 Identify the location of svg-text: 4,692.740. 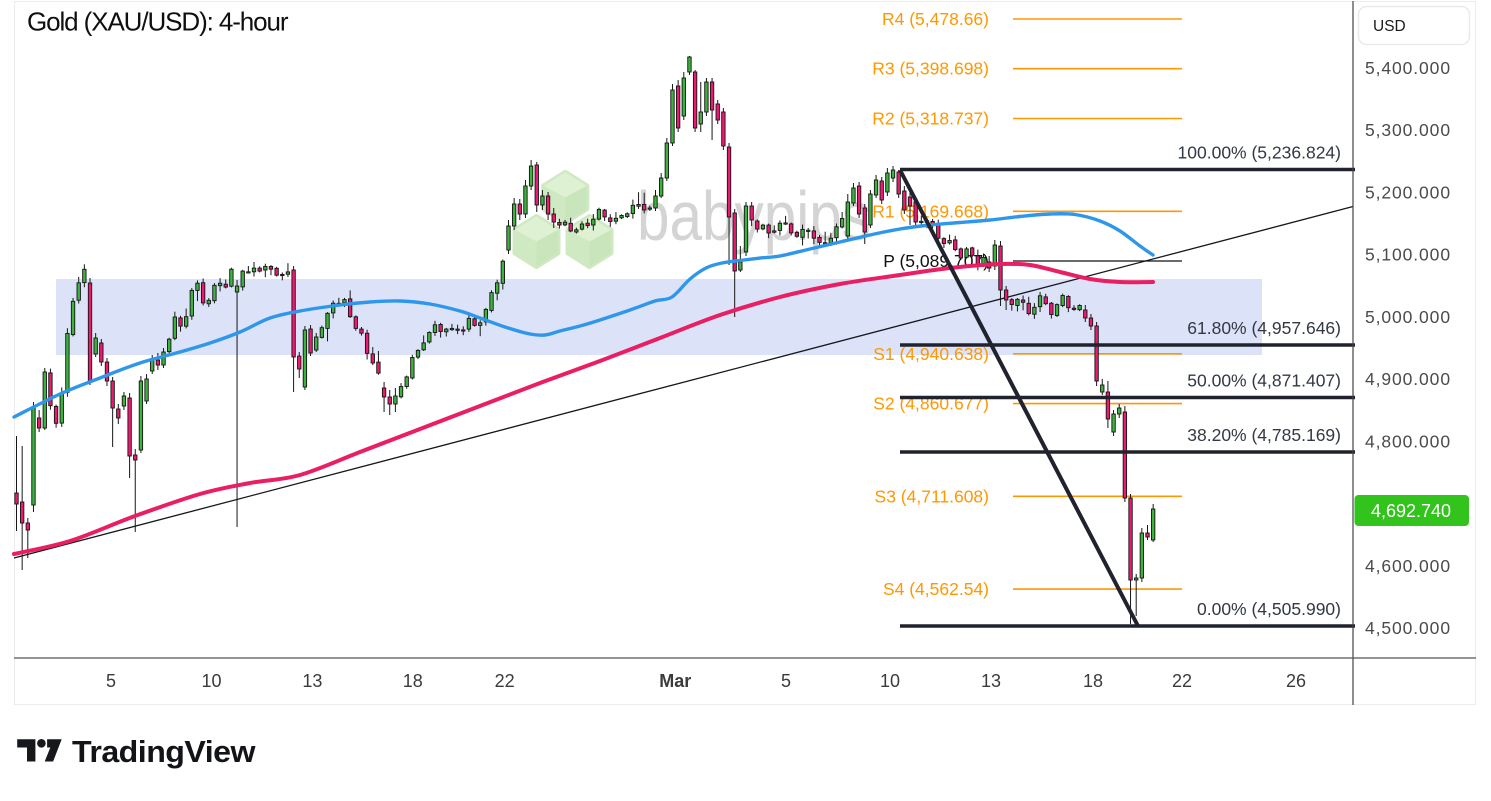
(1411, 511).